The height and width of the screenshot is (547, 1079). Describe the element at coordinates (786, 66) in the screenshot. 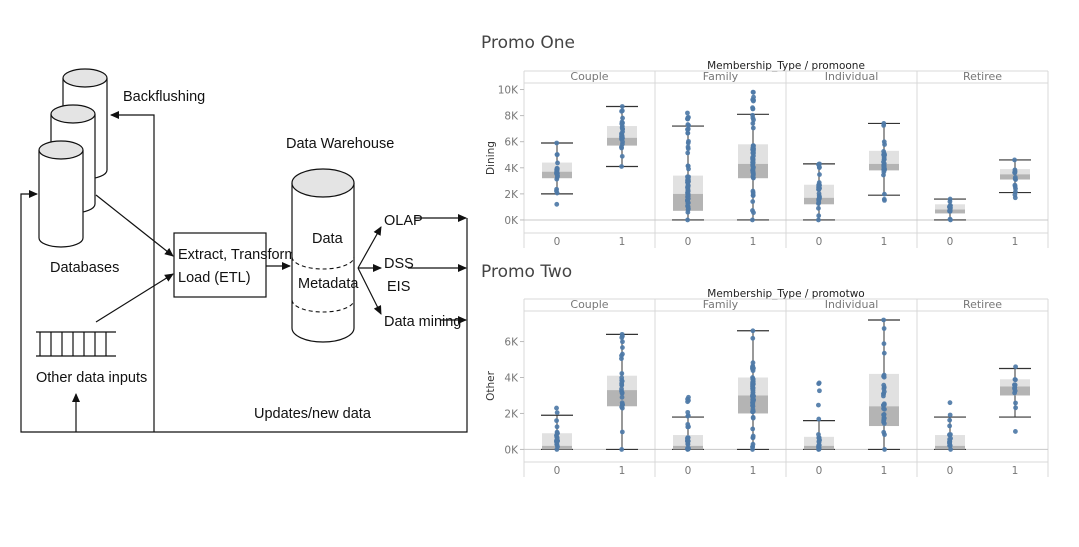

I see `column-header: Membership_Type / promoone` at that location.